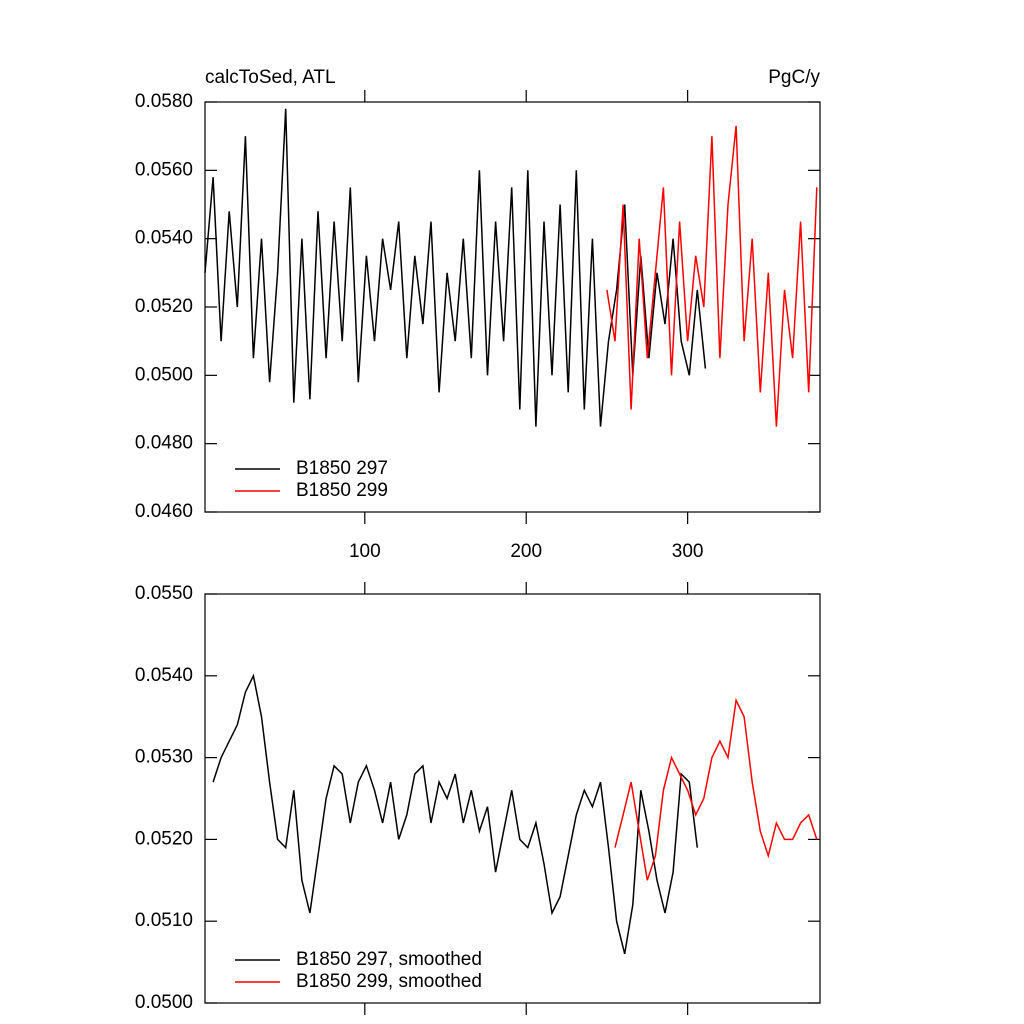  I want to click on legend-label: B1850 299, smoothed, so click(389, 981).